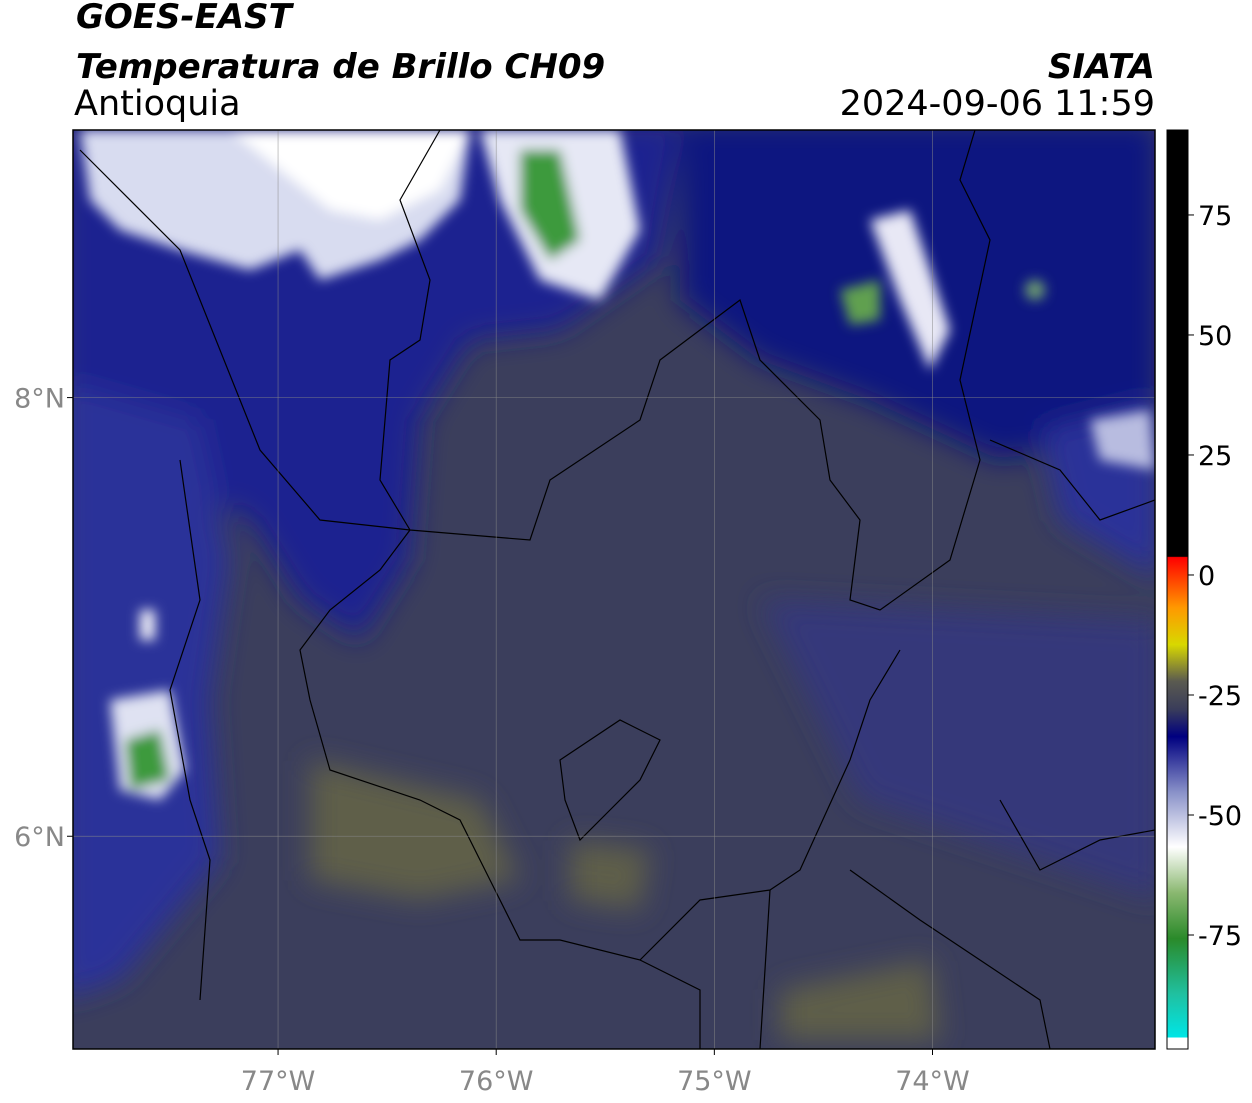 The width and height of the screenshot is (1252, 1103). I want to click on region: Antioquia, so click(157, 104).